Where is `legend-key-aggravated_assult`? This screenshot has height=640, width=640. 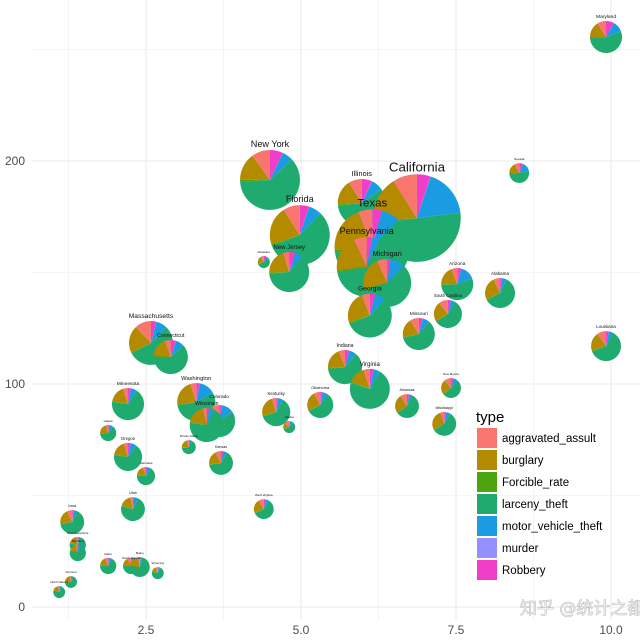 legend-key-aggravated_assult is located at coordinates (487, 438).